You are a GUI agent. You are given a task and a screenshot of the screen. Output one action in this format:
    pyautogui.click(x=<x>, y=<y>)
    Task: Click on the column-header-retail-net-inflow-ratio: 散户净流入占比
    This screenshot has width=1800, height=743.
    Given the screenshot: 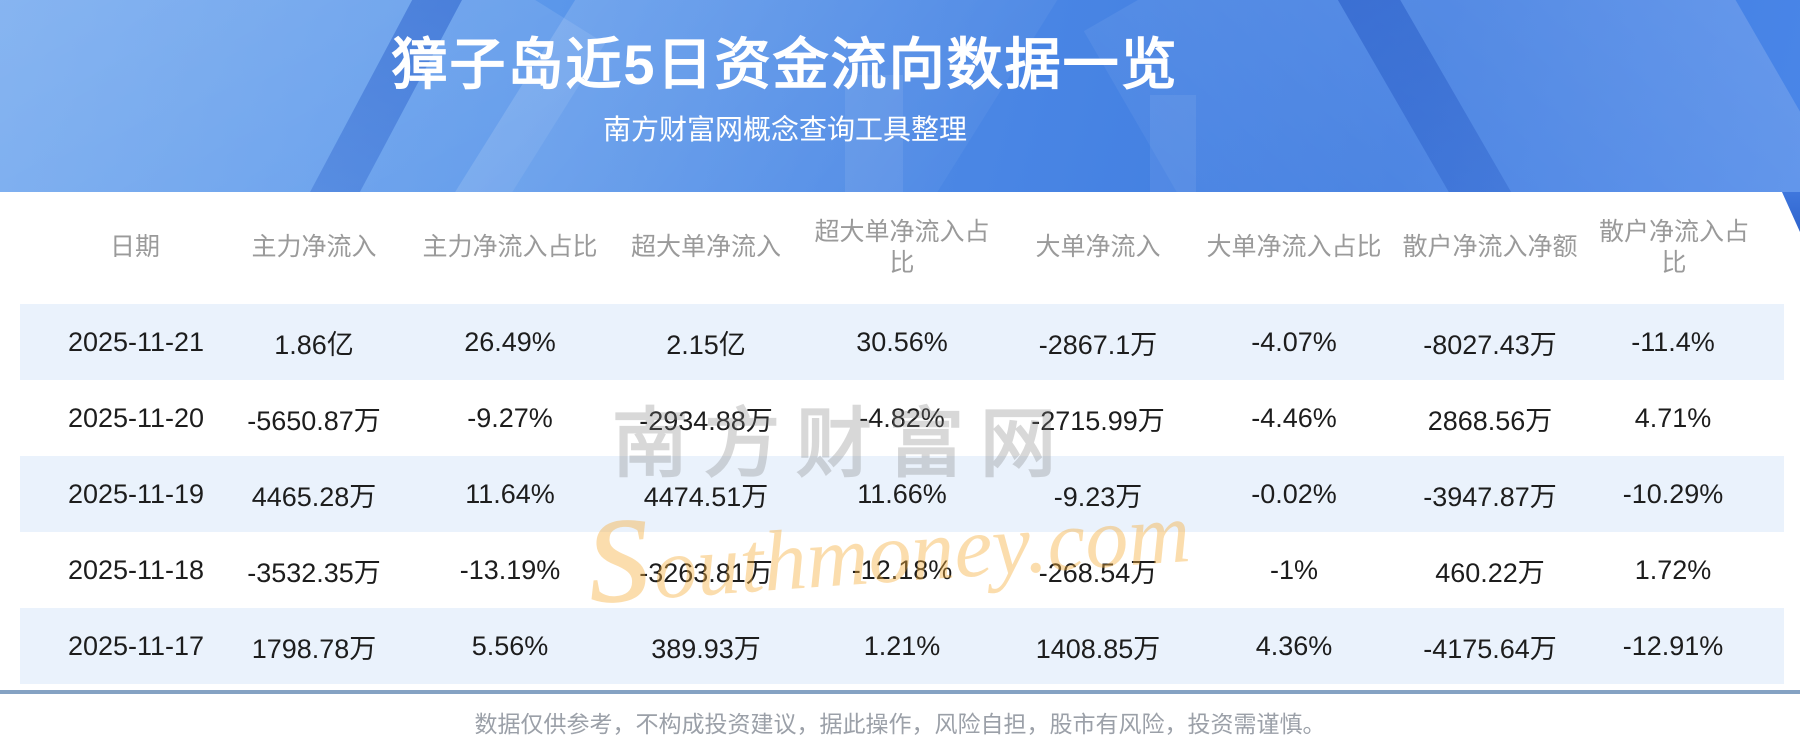 What is the action you would take?
    pyautogui.click(x=1673, y=247)
    